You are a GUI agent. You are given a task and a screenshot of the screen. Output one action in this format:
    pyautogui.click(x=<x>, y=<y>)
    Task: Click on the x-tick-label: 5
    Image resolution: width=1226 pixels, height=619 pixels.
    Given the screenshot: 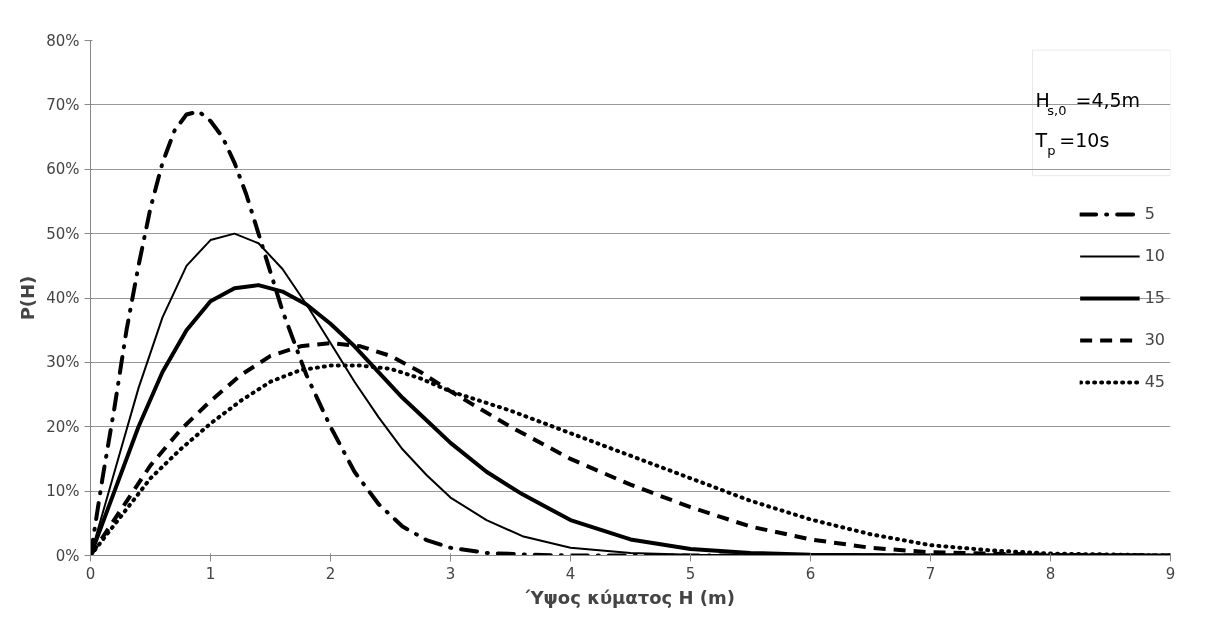 What is the action you would take?
    pyautogui.click(x=690, y=573)
    